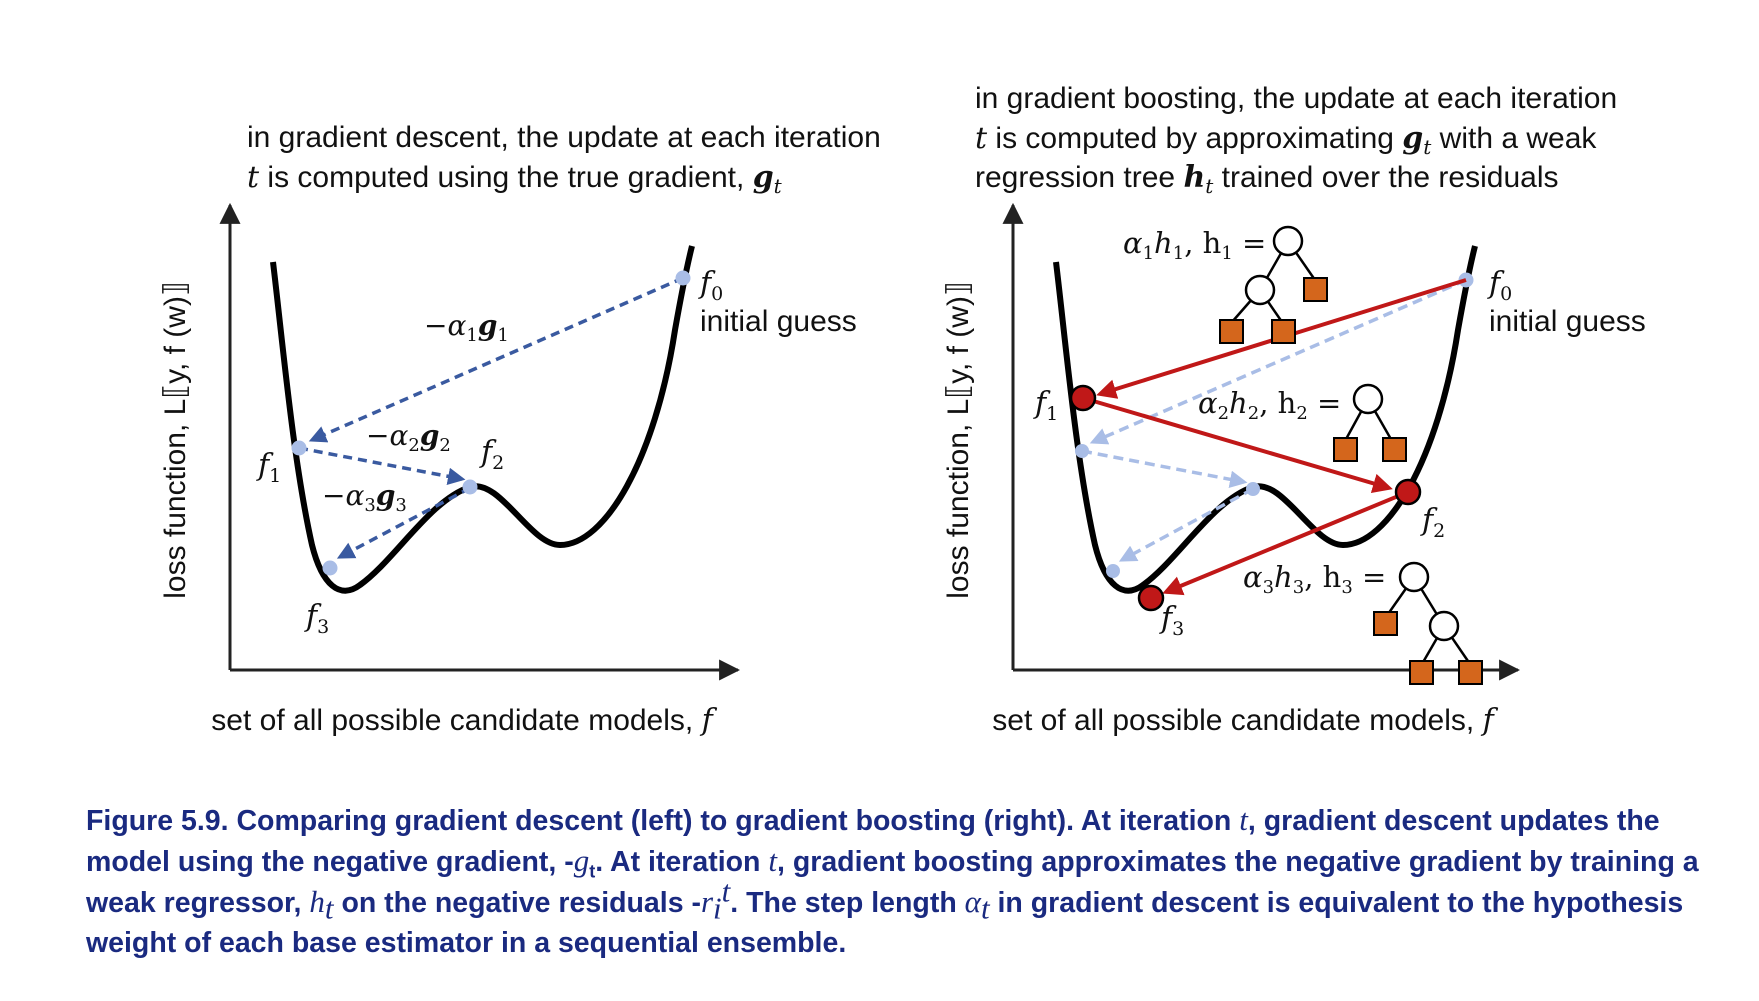  What do you see at coordinates (1245, 720) in the screenshot?
I see `right-x-axis-label: set of all possible candidate models, f` at bounding box center [1245, 720].